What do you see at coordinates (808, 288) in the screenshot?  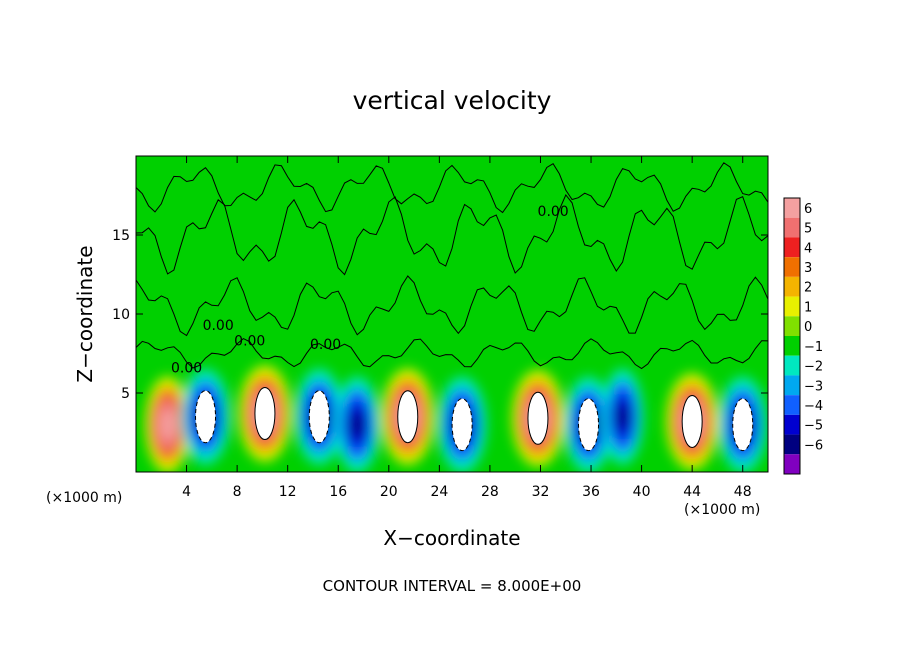 I see `colorbar-label-4: 2` at bounding box center [808, 288].